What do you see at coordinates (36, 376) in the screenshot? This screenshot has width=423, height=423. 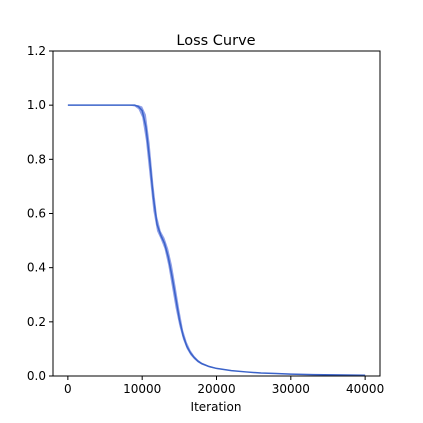 I see `y-tick-label: 0.0` at bounding box center [36, 376].